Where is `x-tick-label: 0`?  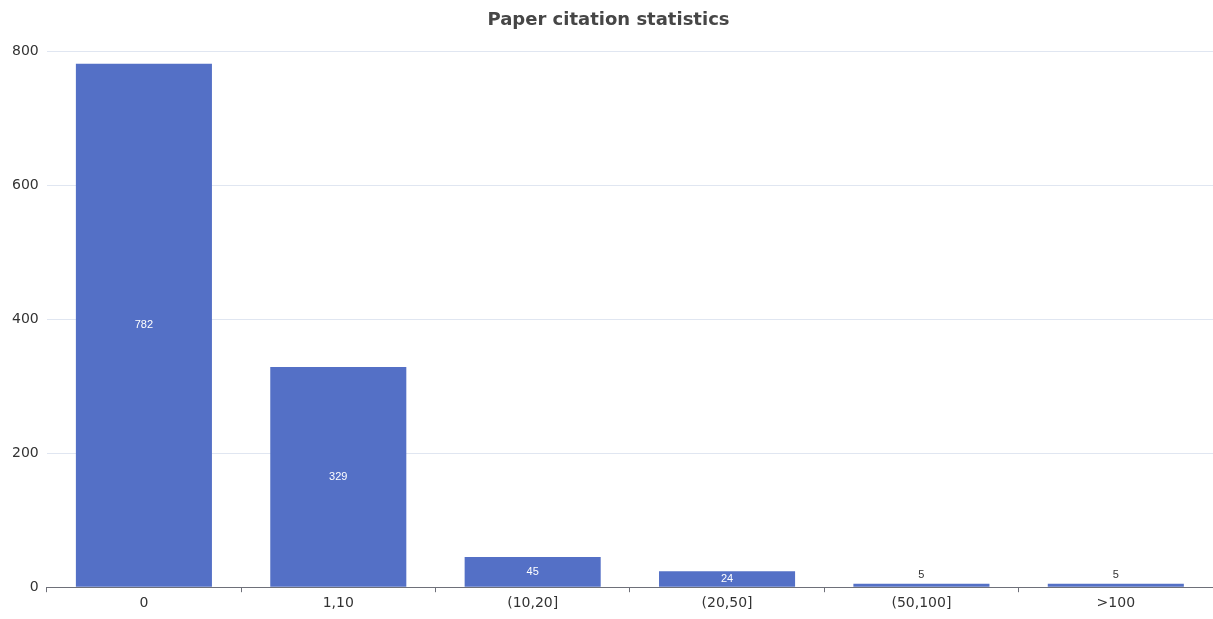
x-tick-label: 0 is located at coordinates (144, 602).